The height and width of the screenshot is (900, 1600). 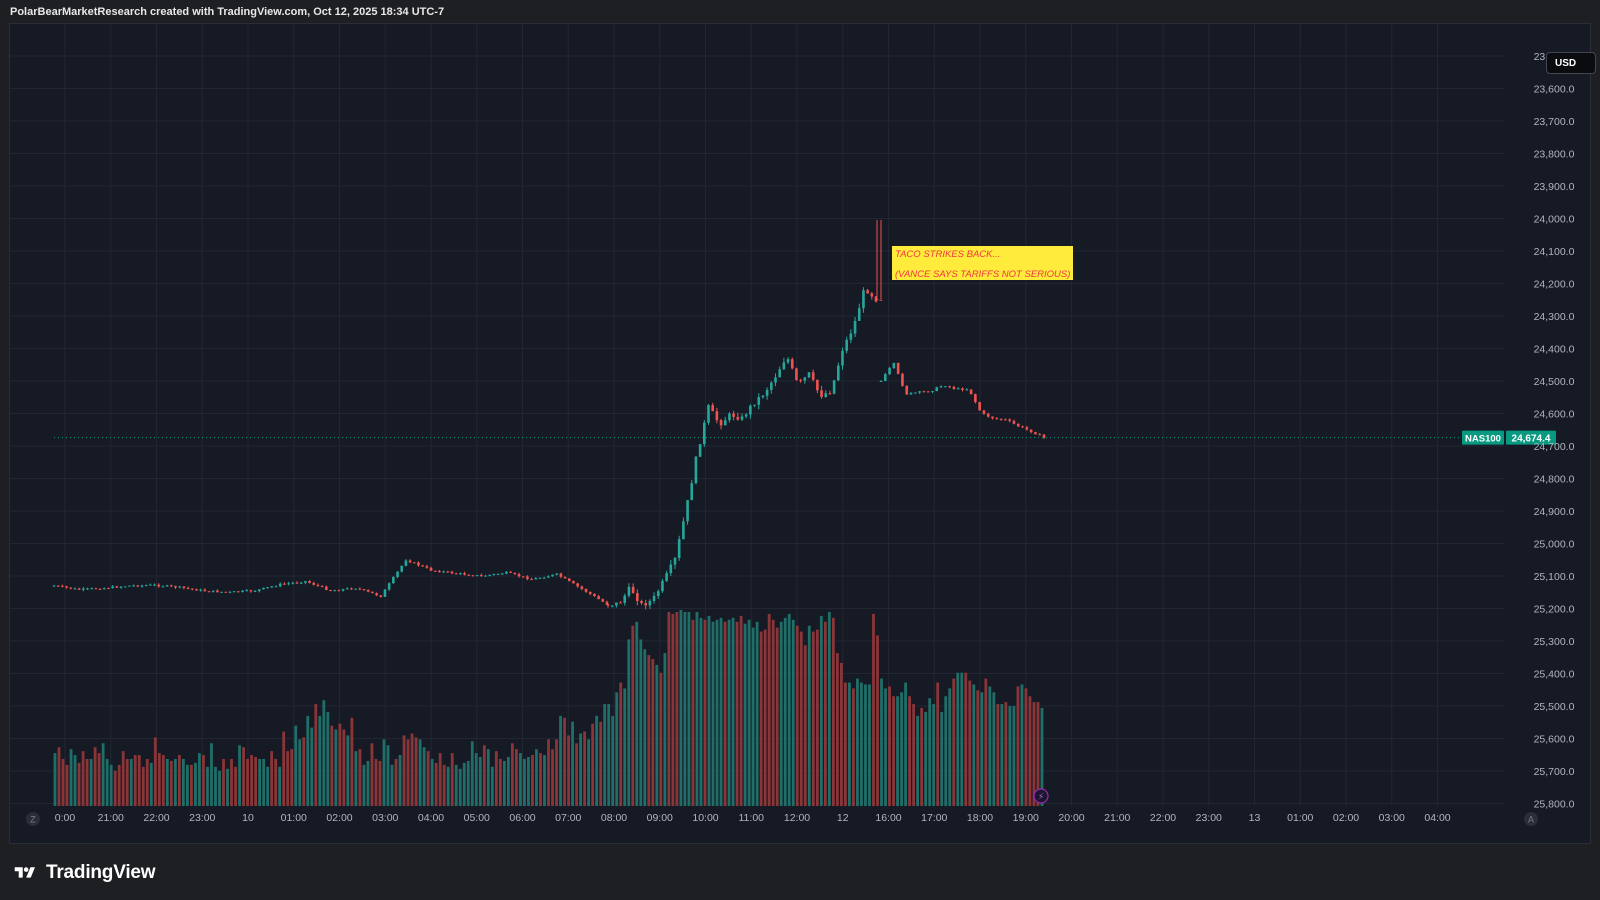 What do you see at coordinates (1300, 818) in the screenshot?
I see `x-tick-label: 01:00` at bounding box center [1300, 818].